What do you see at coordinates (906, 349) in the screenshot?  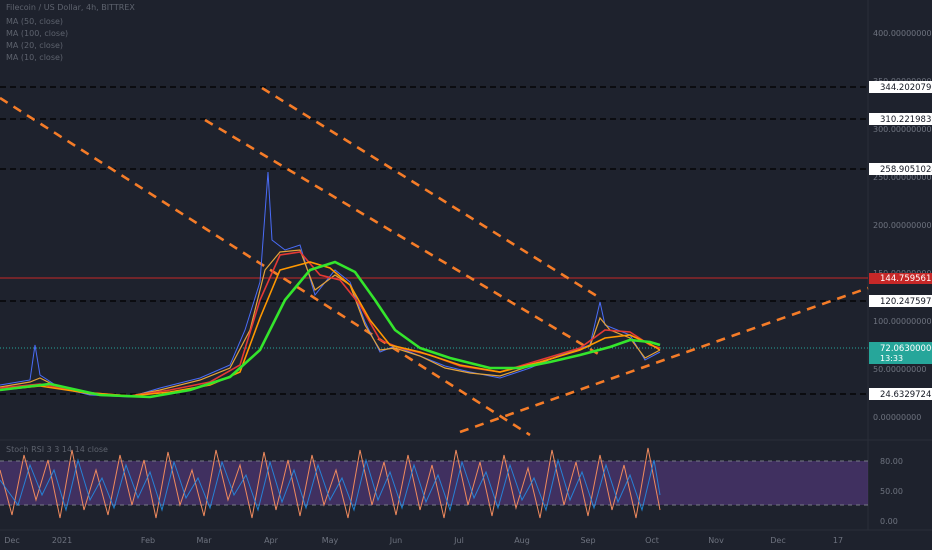 I see `current-price: 72.06300000` at bounding box center [906, 349].